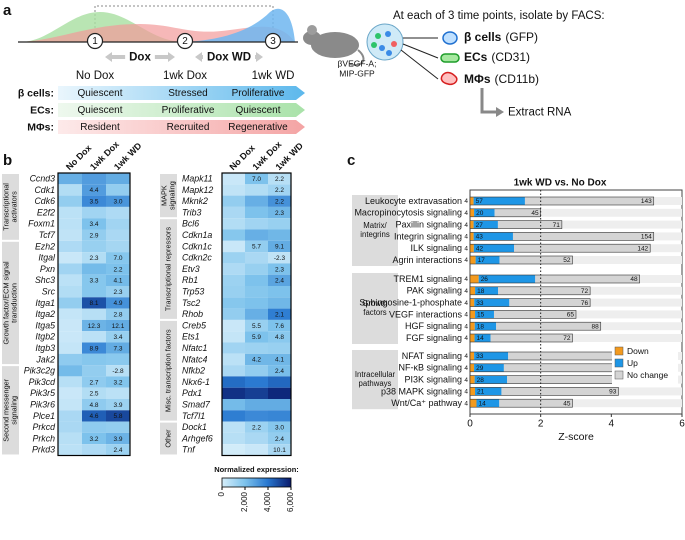  I want to click on legend-swatch, so click(619, 351).